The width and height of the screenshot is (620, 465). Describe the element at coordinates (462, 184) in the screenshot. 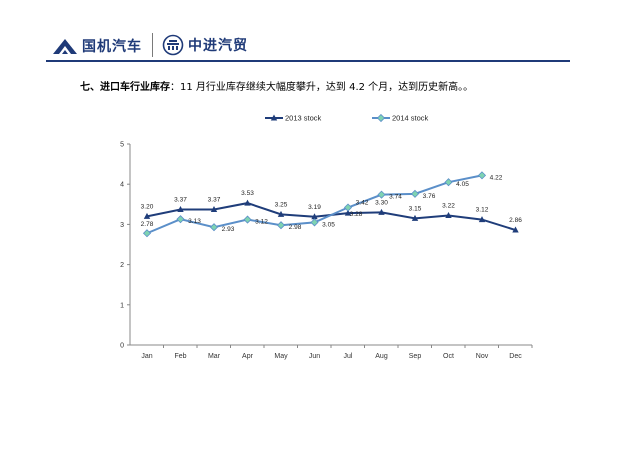

I see `data-label: 4.05` at that location.